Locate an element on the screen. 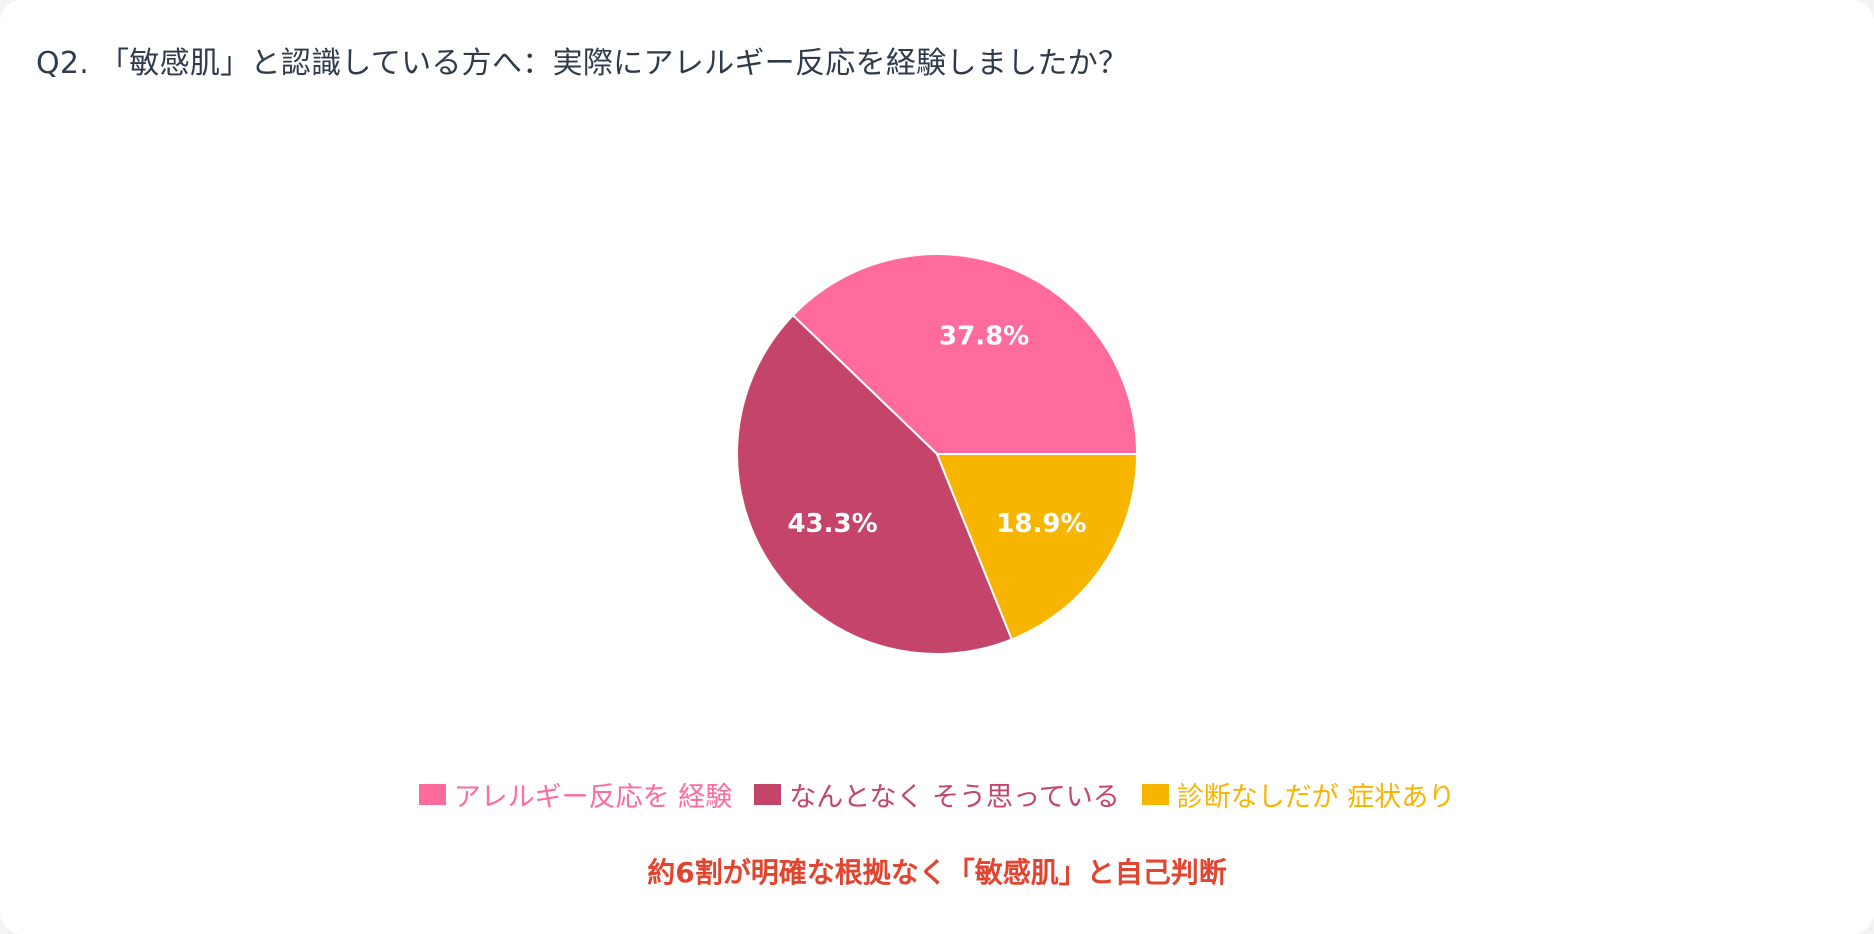 Image resolution: width=1874 pixels, height=934 pixels. pie-slice-label: 37.8% is located at coordinates (984, 337).